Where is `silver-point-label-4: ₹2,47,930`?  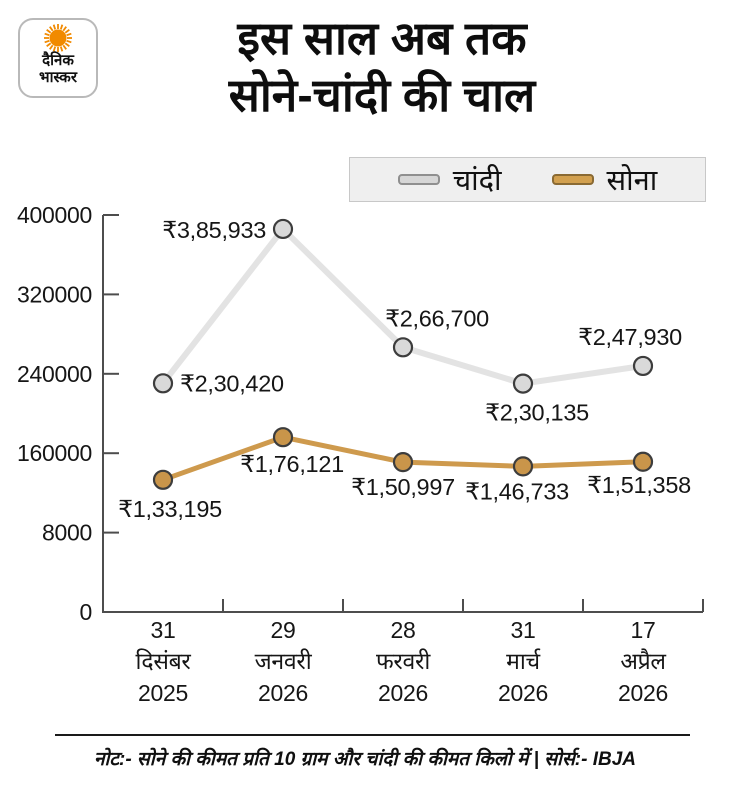 silver-point-label-4: ₹2,47,930 is located at coordinates (630, 337).